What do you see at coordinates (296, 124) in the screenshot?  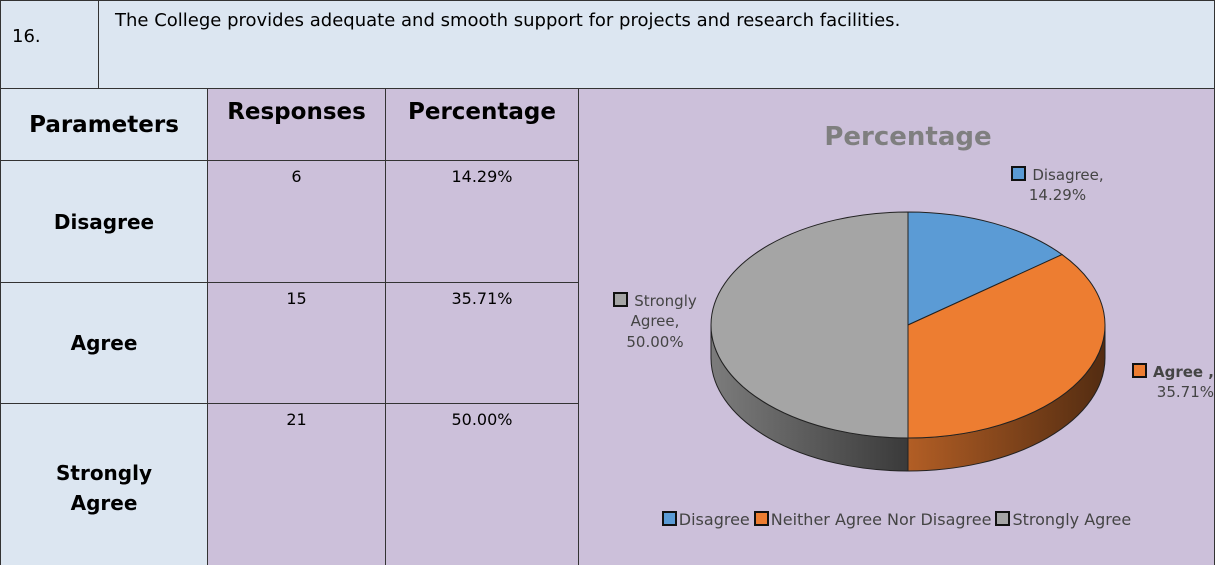 I see `header-cell: Responses` at bounding box center [296, 124].